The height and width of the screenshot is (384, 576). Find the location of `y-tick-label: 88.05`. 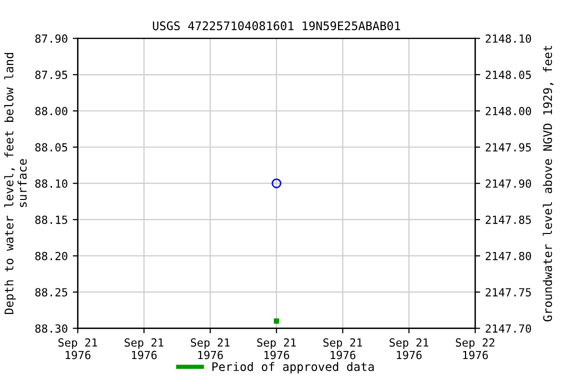

y-tick-label: 88.05 is located at coordinates (51, 147).